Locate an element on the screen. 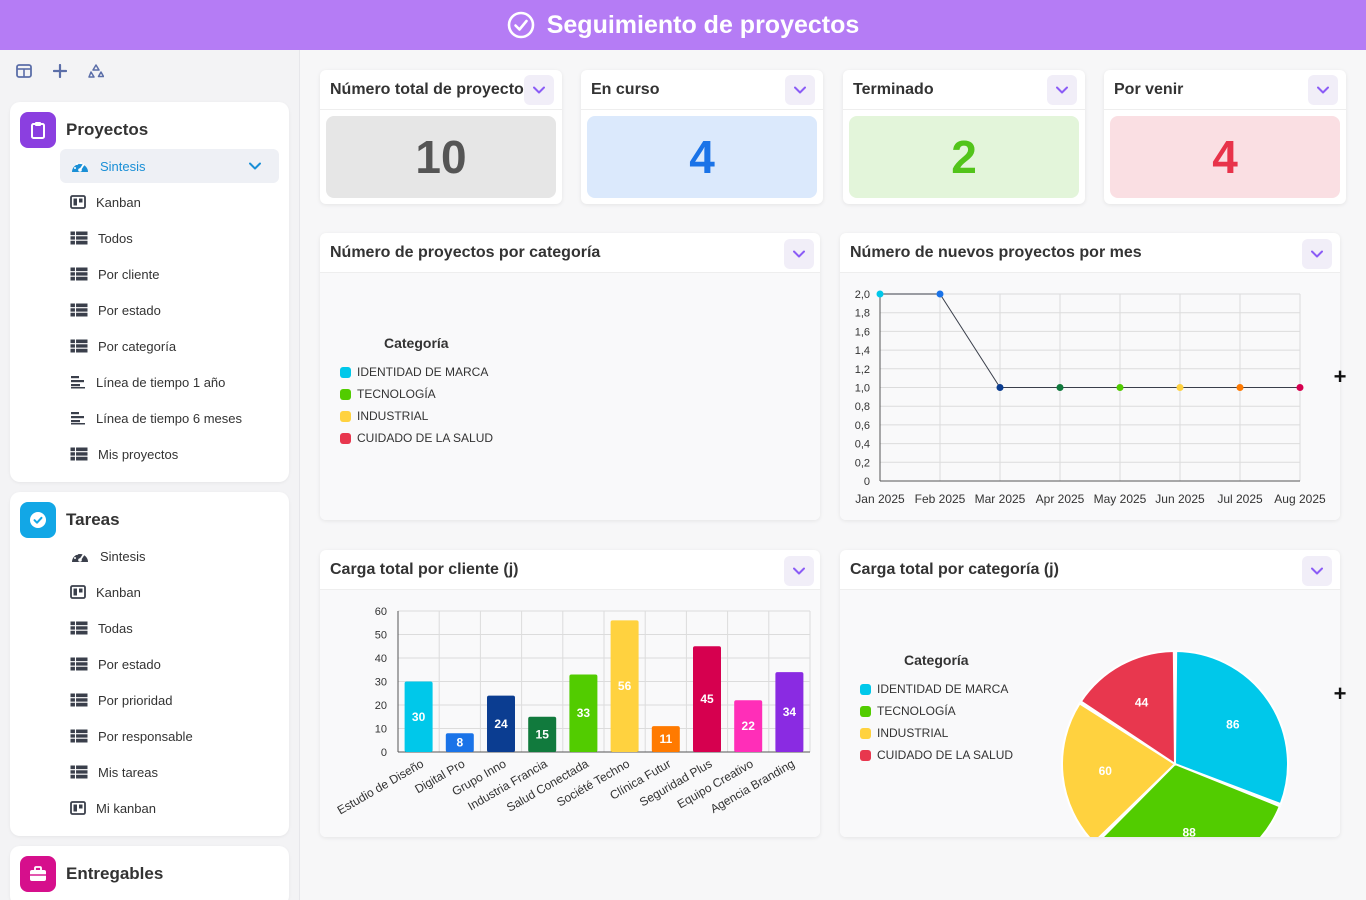 This screenshot has width=1366, height=900. sidebar-item-label: Por responsable is located at coordinates (145, 736).